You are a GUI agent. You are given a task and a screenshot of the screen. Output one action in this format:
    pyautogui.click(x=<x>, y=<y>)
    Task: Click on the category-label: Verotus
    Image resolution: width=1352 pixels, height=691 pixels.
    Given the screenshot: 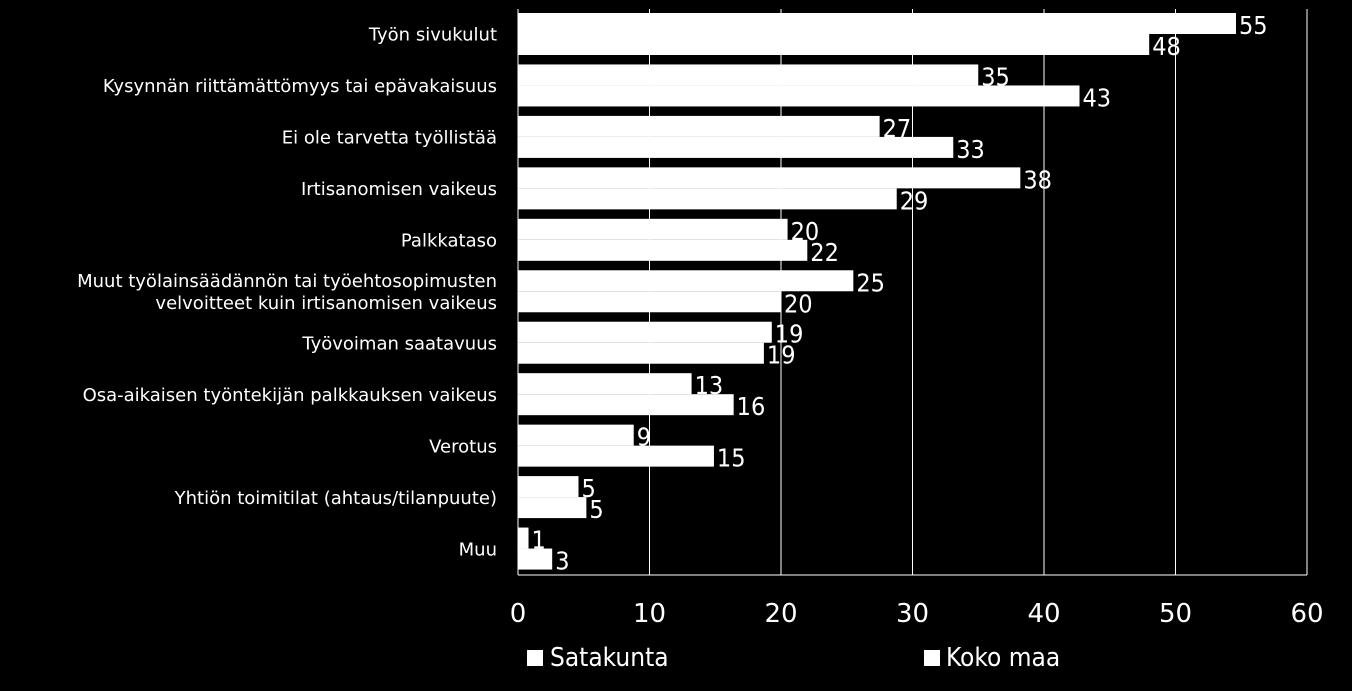 What is the action you would take?
    pyautogui.click(x=463, y=446)
    